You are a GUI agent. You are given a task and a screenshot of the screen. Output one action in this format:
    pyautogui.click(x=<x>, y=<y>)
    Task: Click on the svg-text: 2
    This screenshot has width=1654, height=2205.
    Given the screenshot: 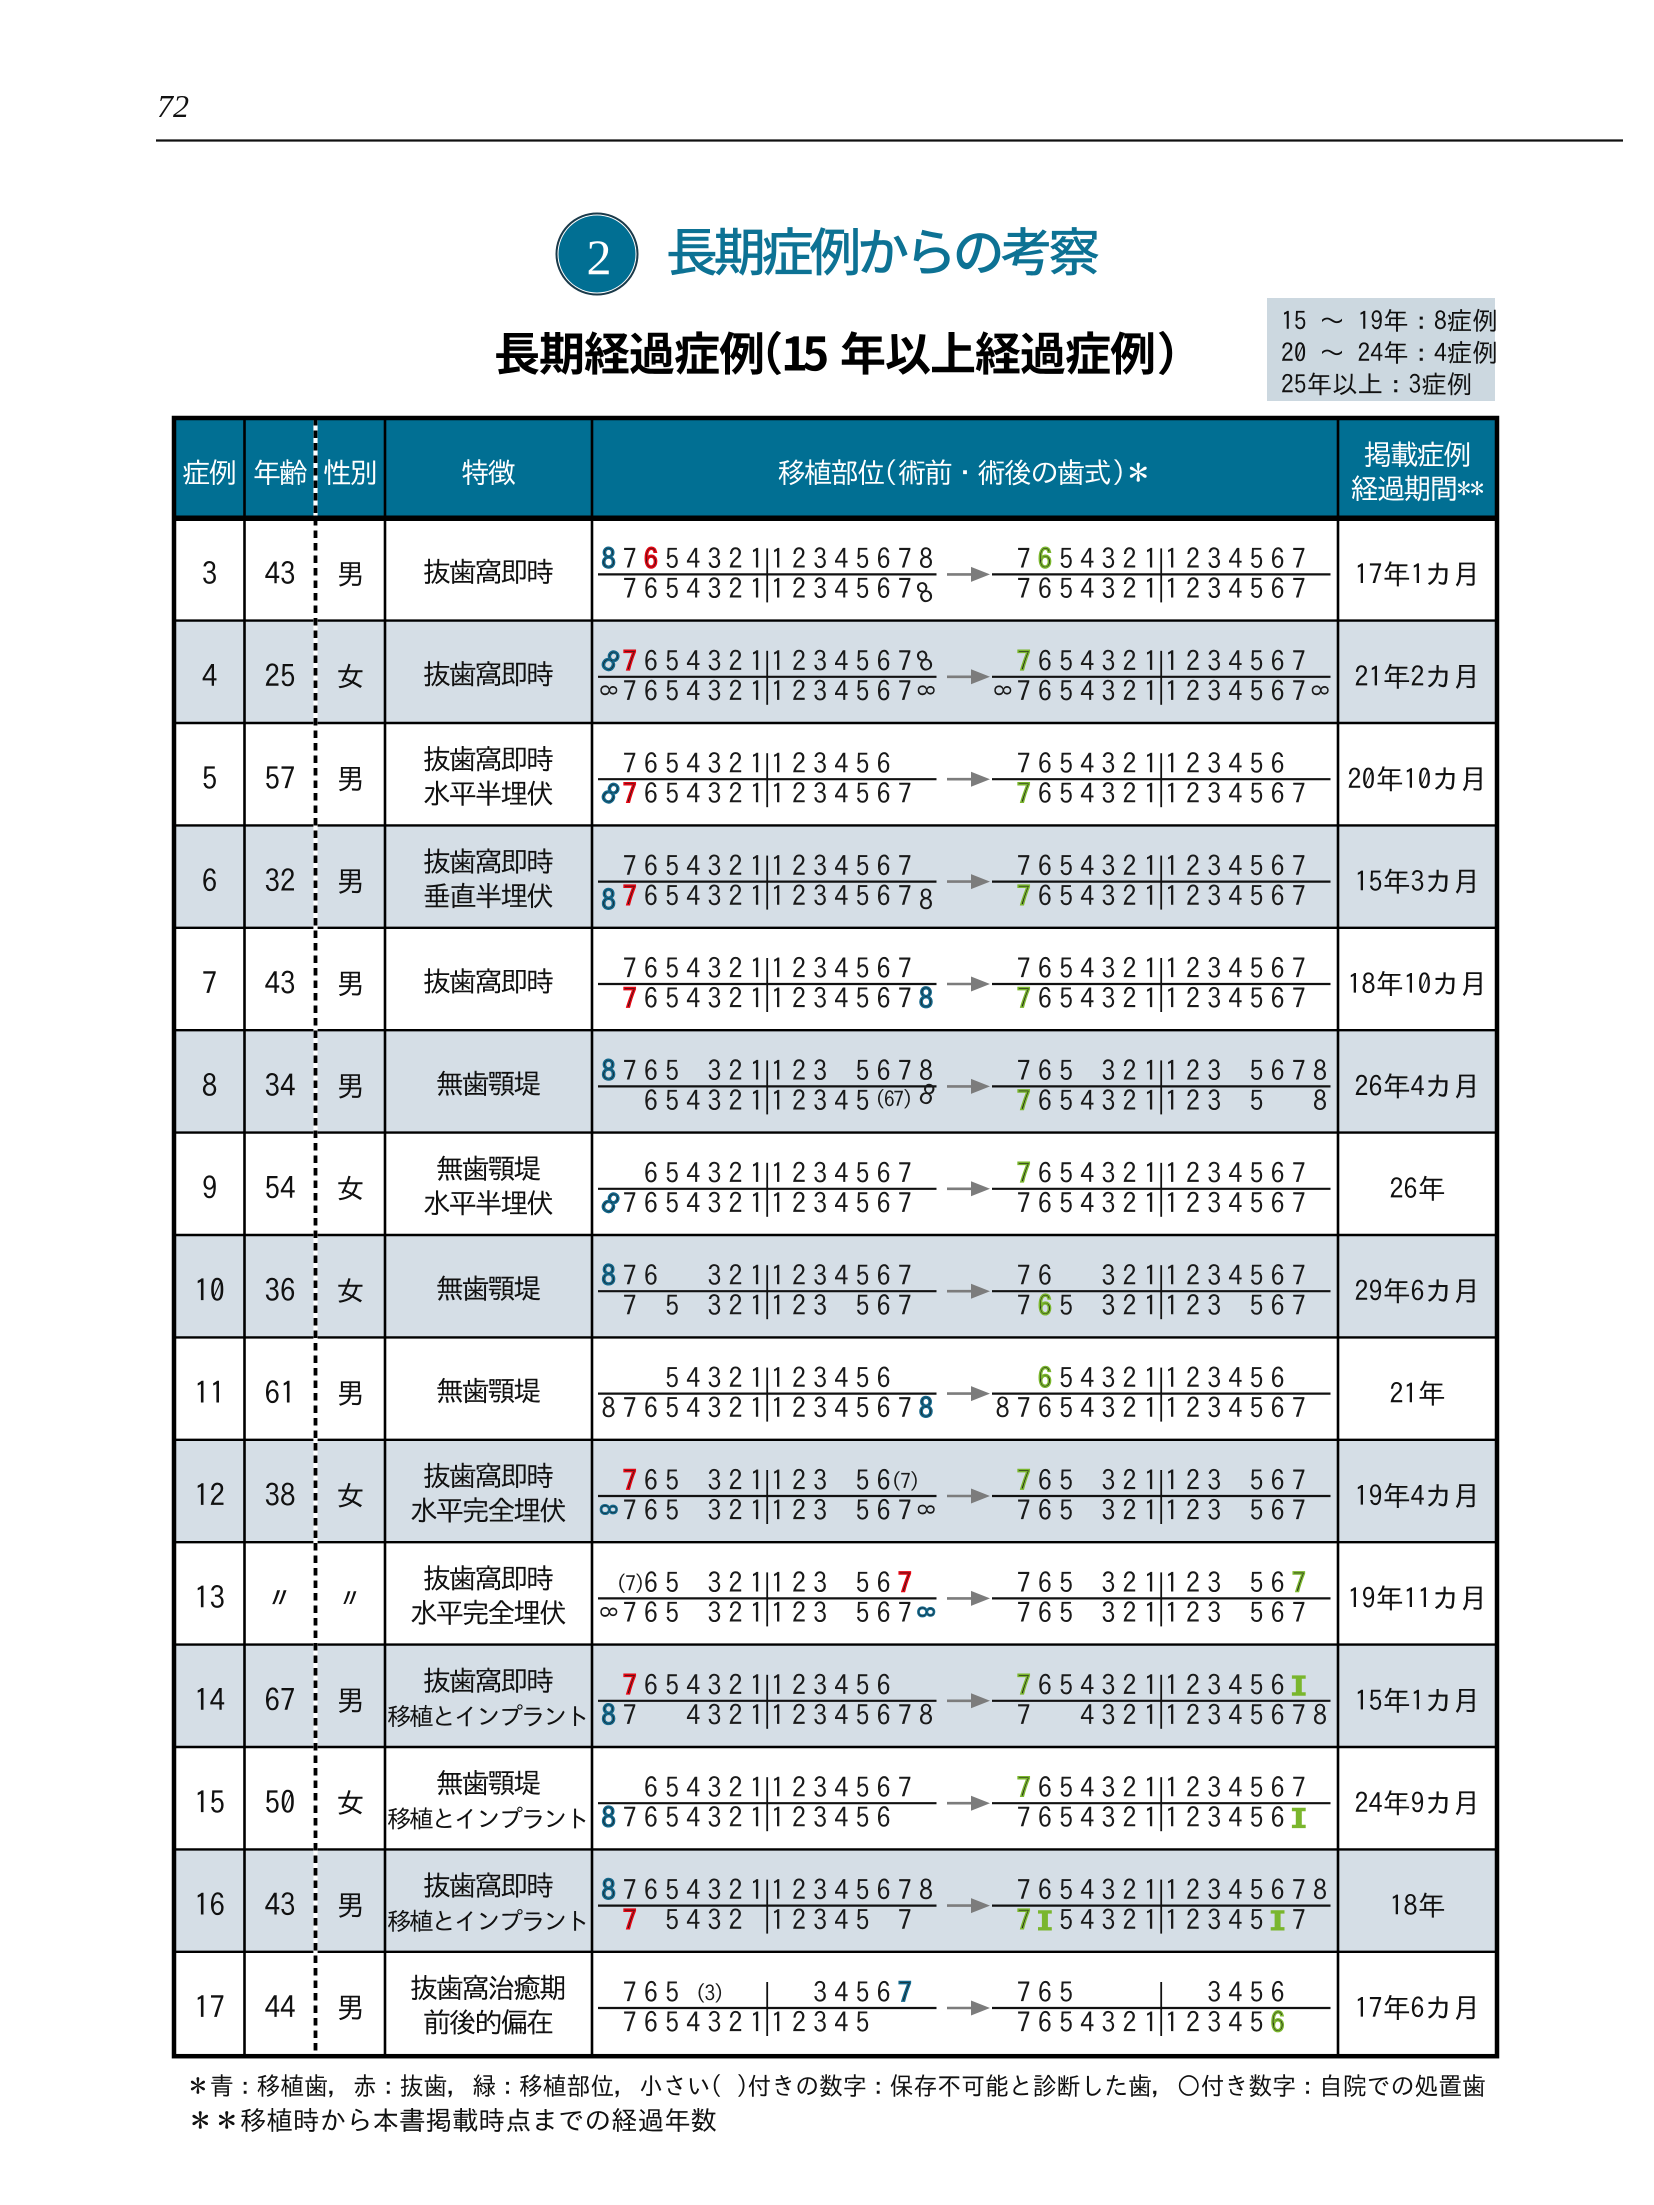 What is the action you would take?
    pyautogui.click(x=599, y=257)
    